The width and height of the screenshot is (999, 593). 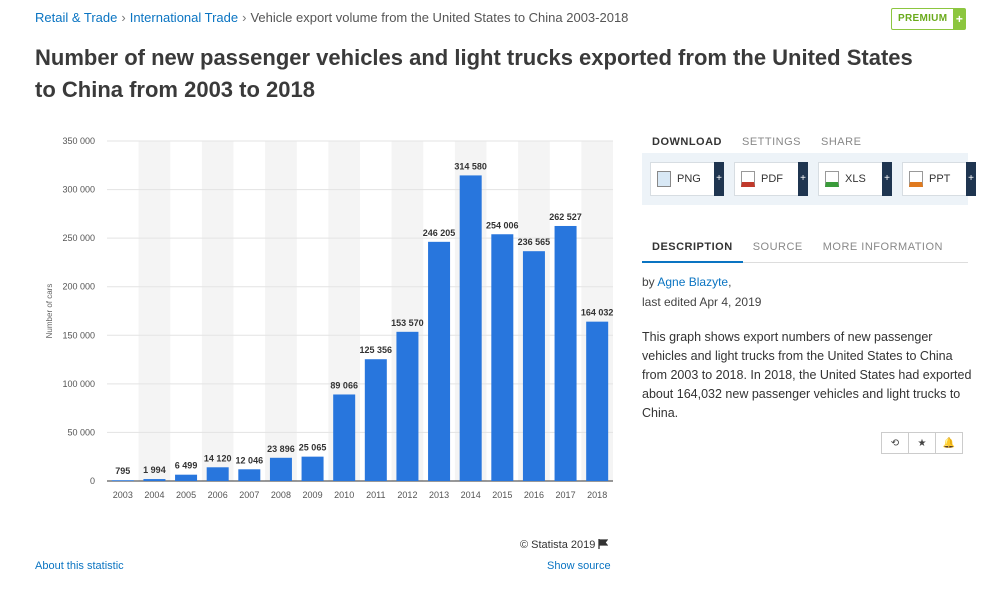 I want to click on x-tick-label: 2017, so click(x=566, y=495).